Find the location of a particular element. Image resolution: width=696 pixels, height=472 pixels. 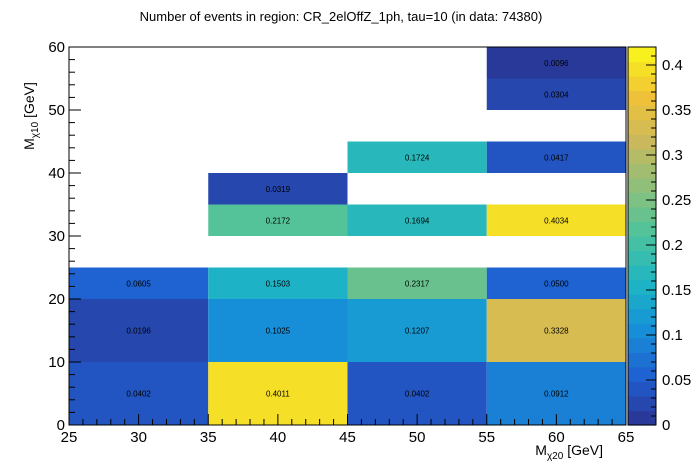

z-tick-label: 0.05 is located at coordinates (676, 380).